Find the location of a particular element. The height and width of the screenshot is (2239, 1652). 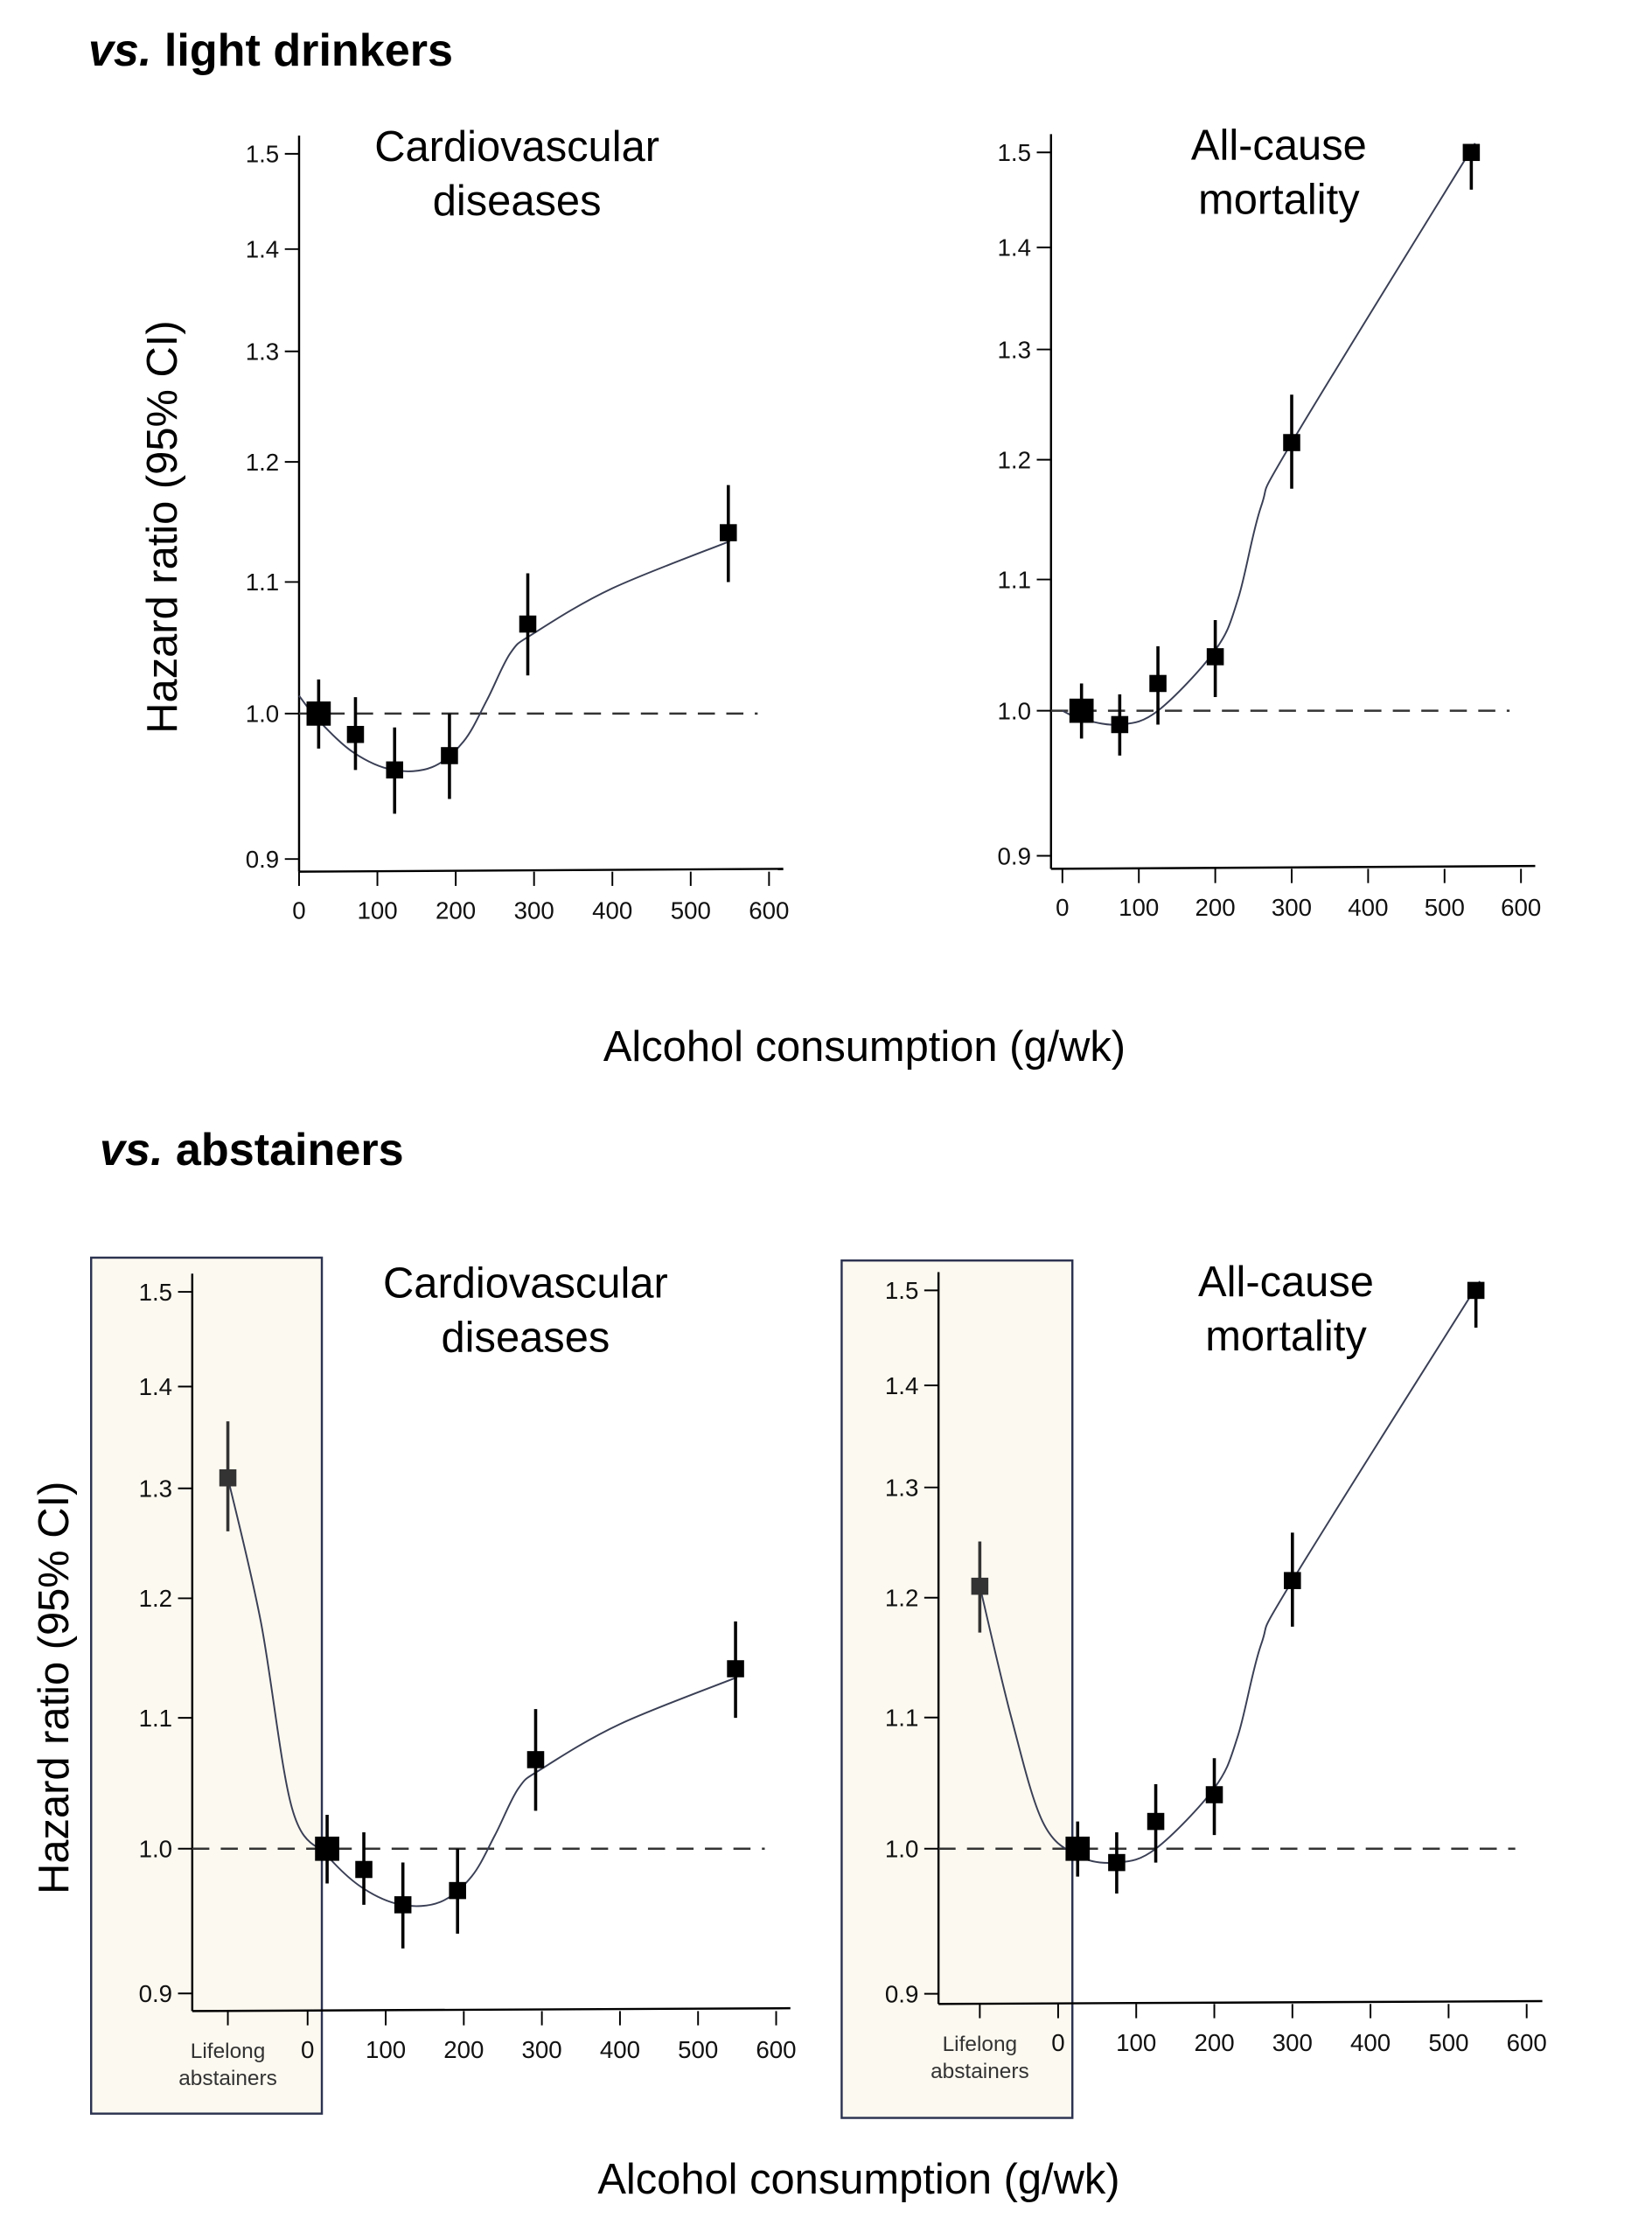

x-axis-label-top: Alcohol consumption (g/wk) is located at coordinates (864, 1047).